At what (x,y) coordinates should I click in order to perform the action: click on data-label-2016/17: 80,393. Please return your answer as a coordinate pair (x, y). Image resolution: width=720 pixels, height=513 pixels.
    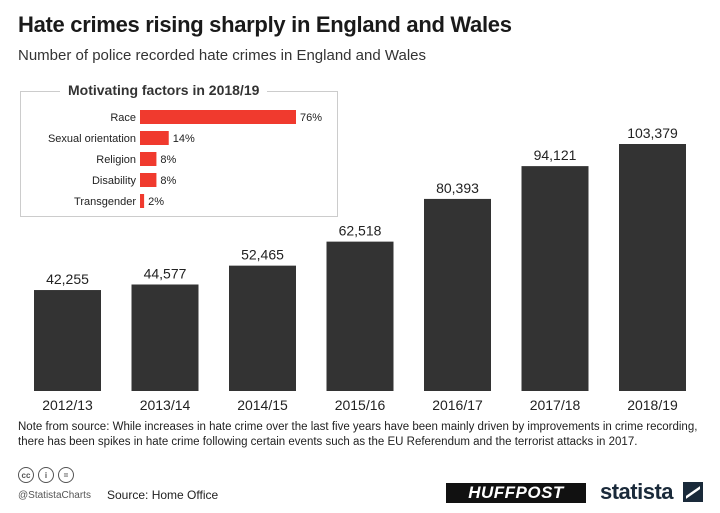
    Looking at the image, I should click on (457, 188).